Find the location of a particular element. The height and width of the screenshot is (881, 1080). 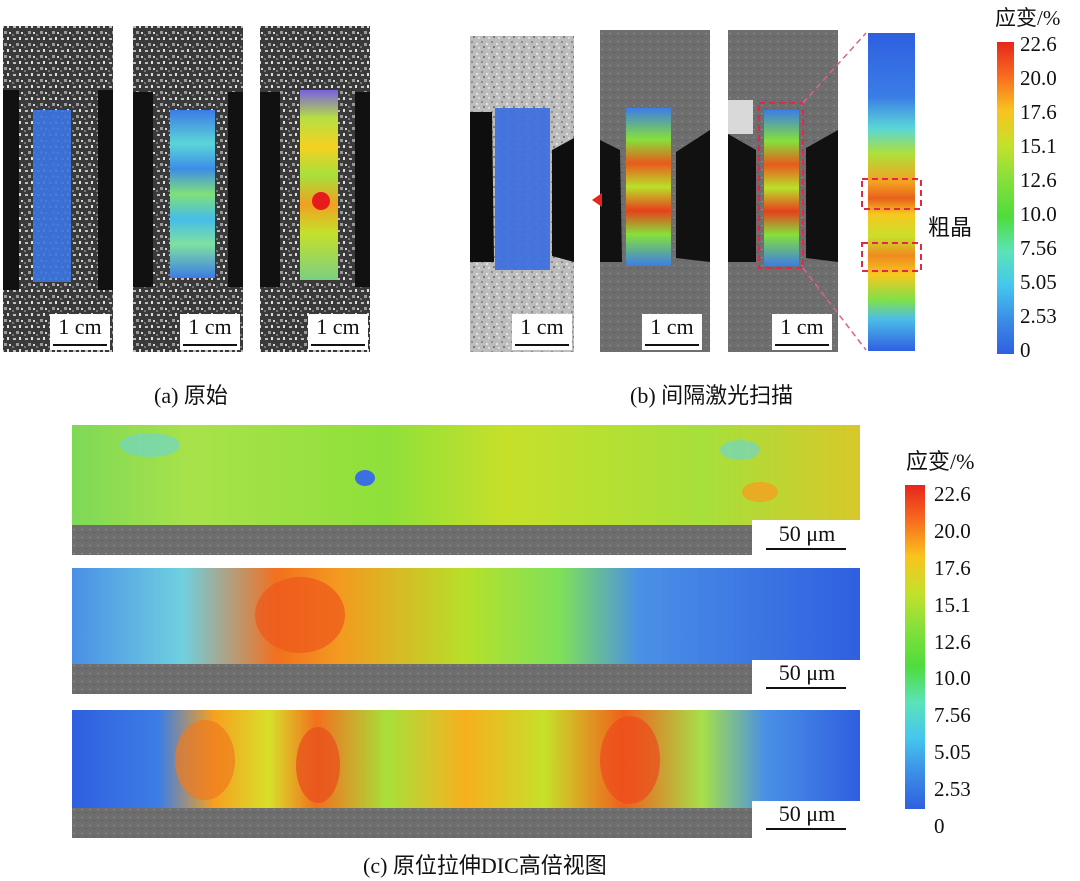

colorbar-top-tick-8: 2.53 is located at coordinates (1038, 316).